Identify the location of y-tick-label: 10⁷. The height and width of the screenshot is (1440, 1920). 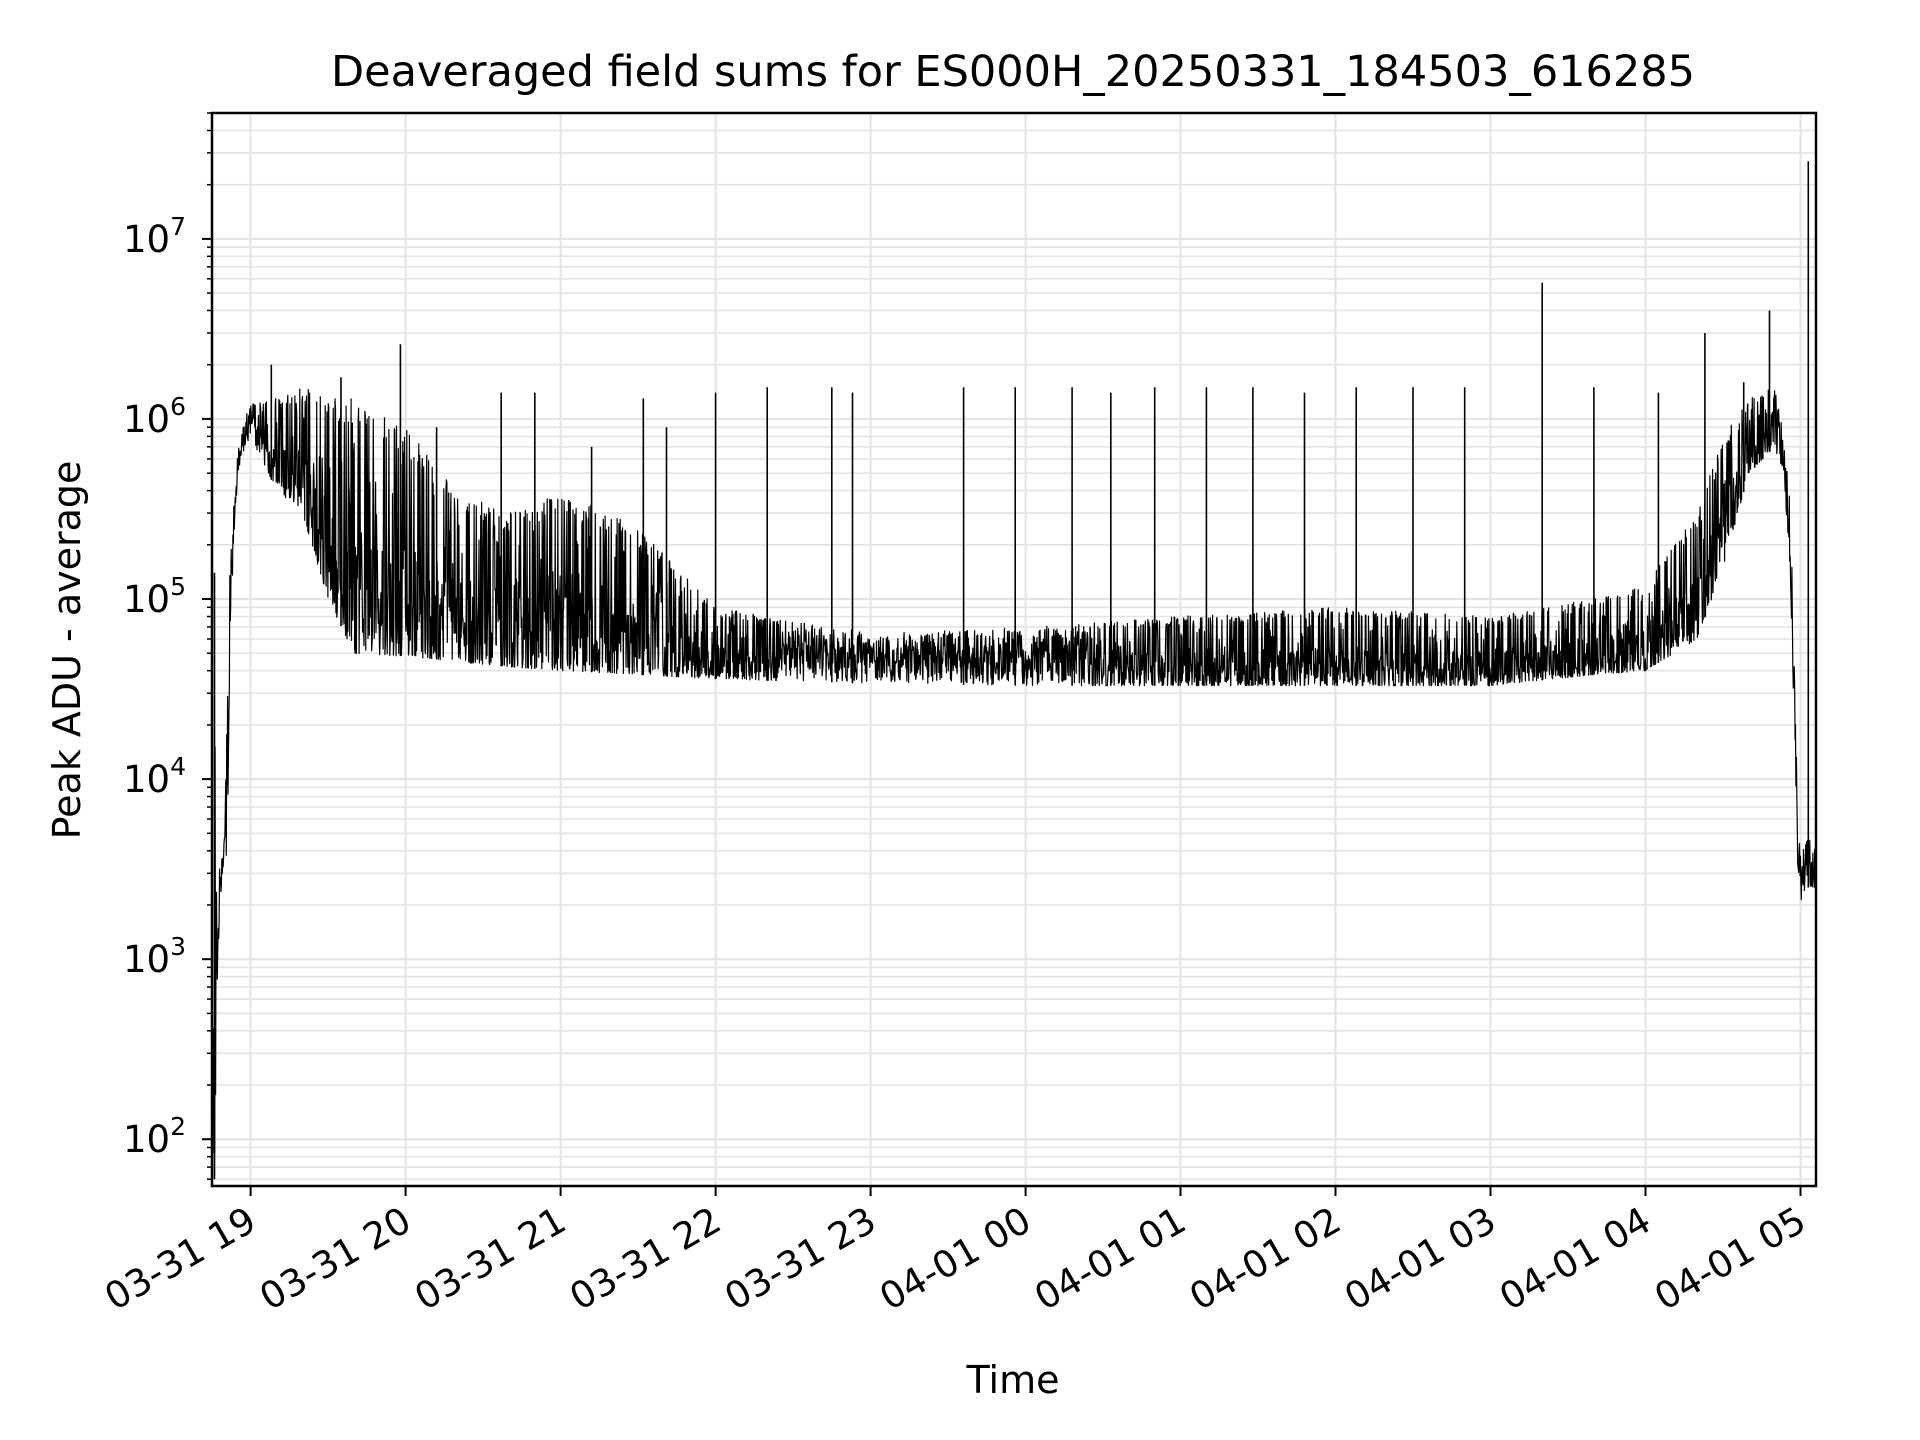
(154, 236).